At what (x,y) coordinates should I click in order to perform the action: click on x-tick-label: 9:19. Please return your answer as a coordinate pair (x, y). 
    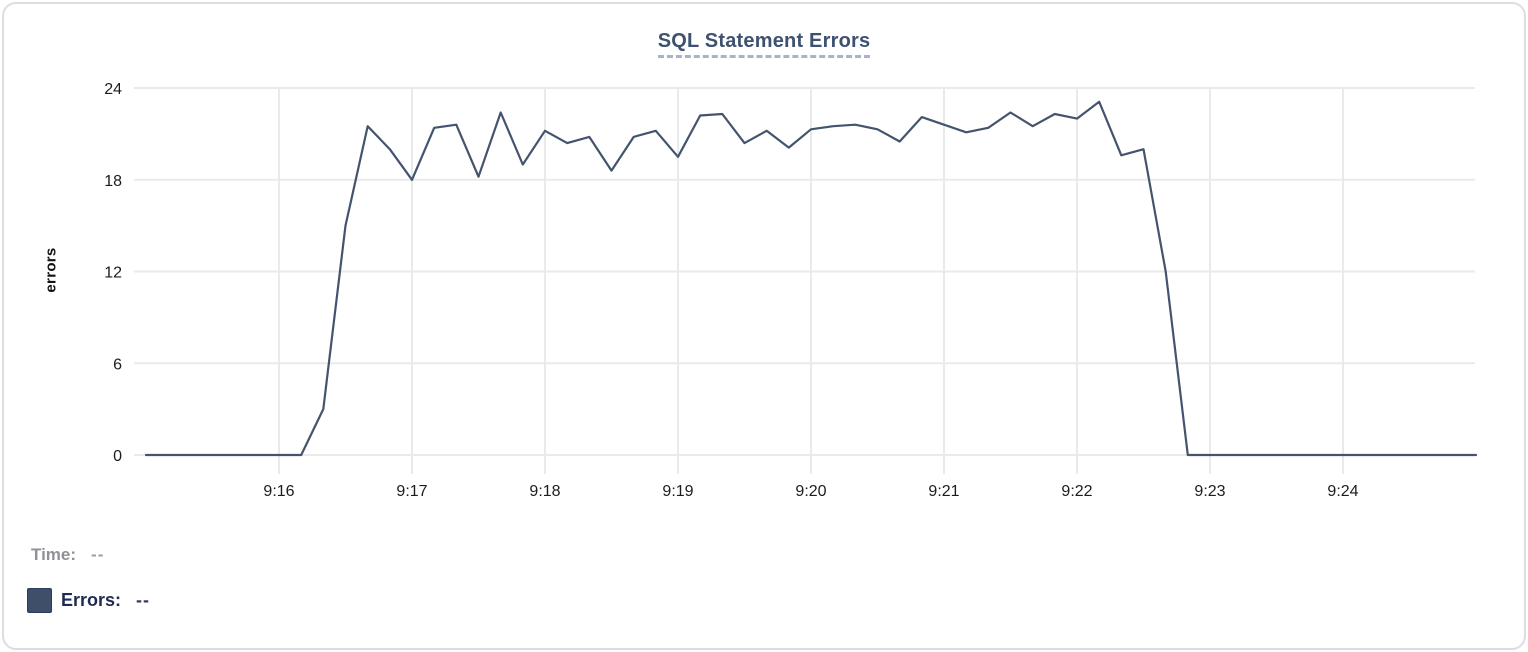
    Looking at the image, I should click on (677, 491).